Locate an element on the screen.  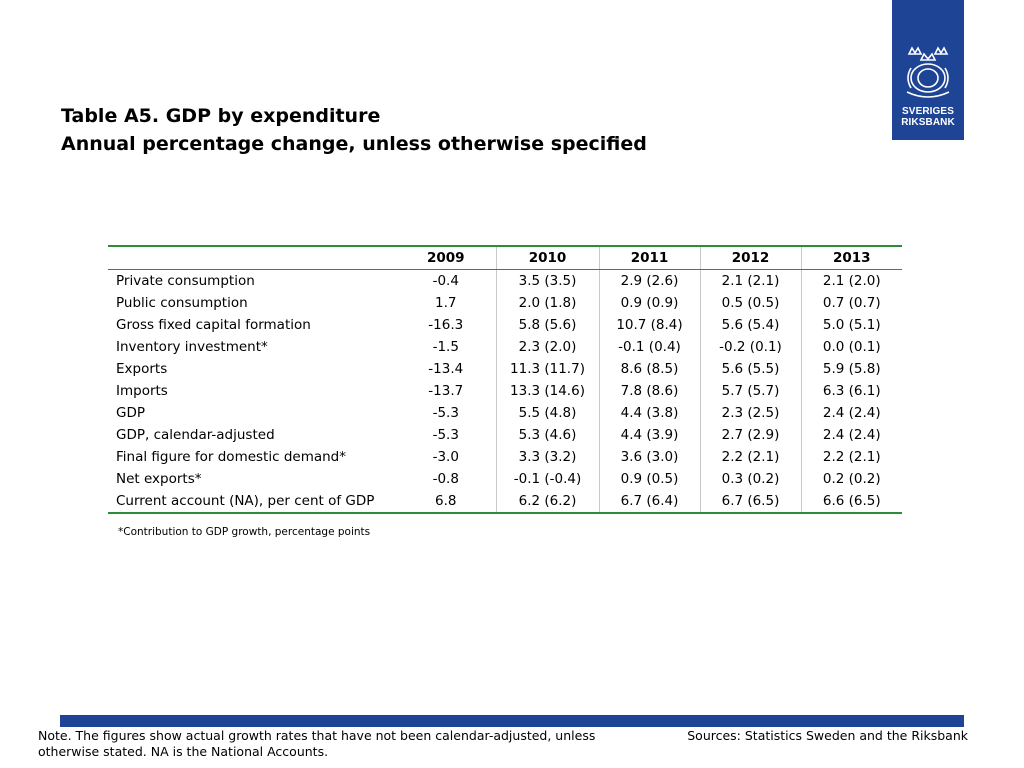
value-cell-2012: 2.3 (2.5) is located at coordinates (750, 413).